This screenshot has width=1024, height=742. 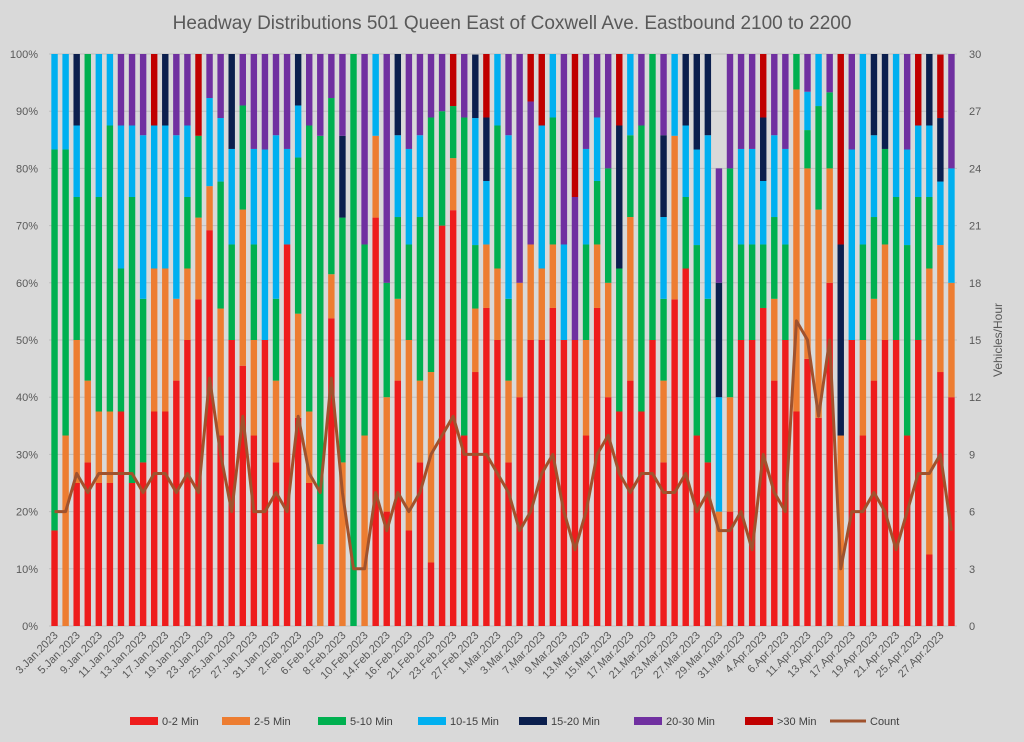 I want to click on y2-tick-label: 6, so click(x=972, y=513).